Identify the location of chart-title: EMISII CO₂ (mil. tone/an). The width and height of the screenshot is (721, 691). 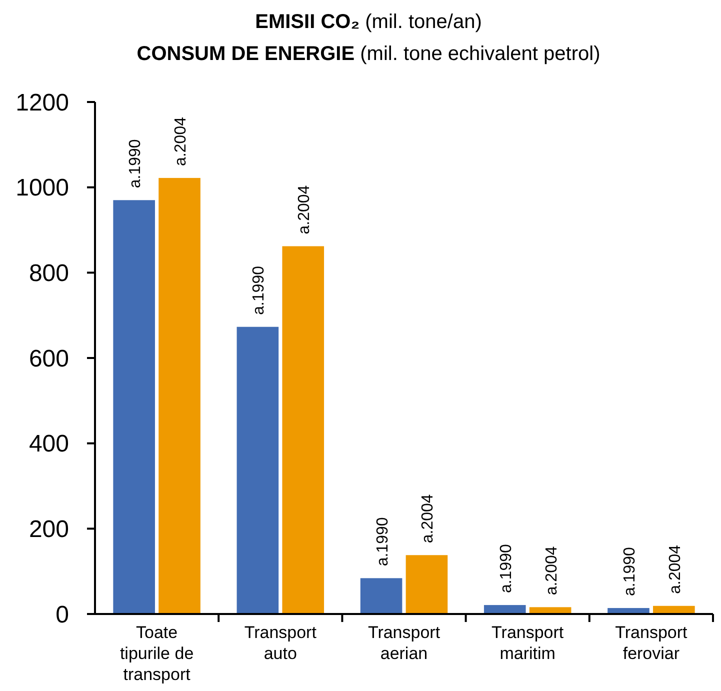
(368, 22).